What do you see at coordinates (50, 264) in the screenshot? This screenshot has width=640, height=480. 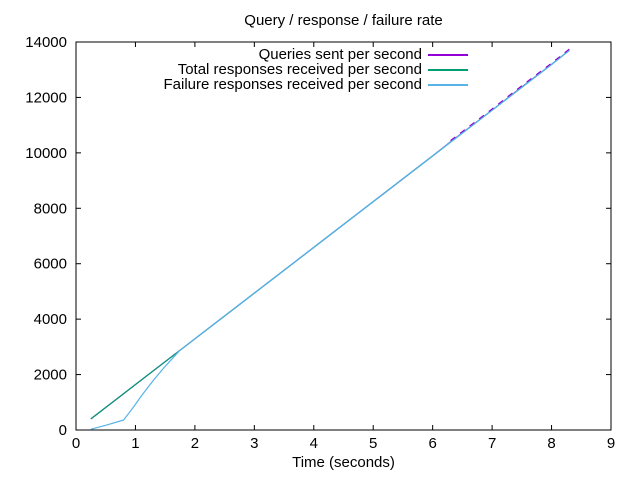 I see `y-tick-label: 6000` at bounding box center [50, 264].